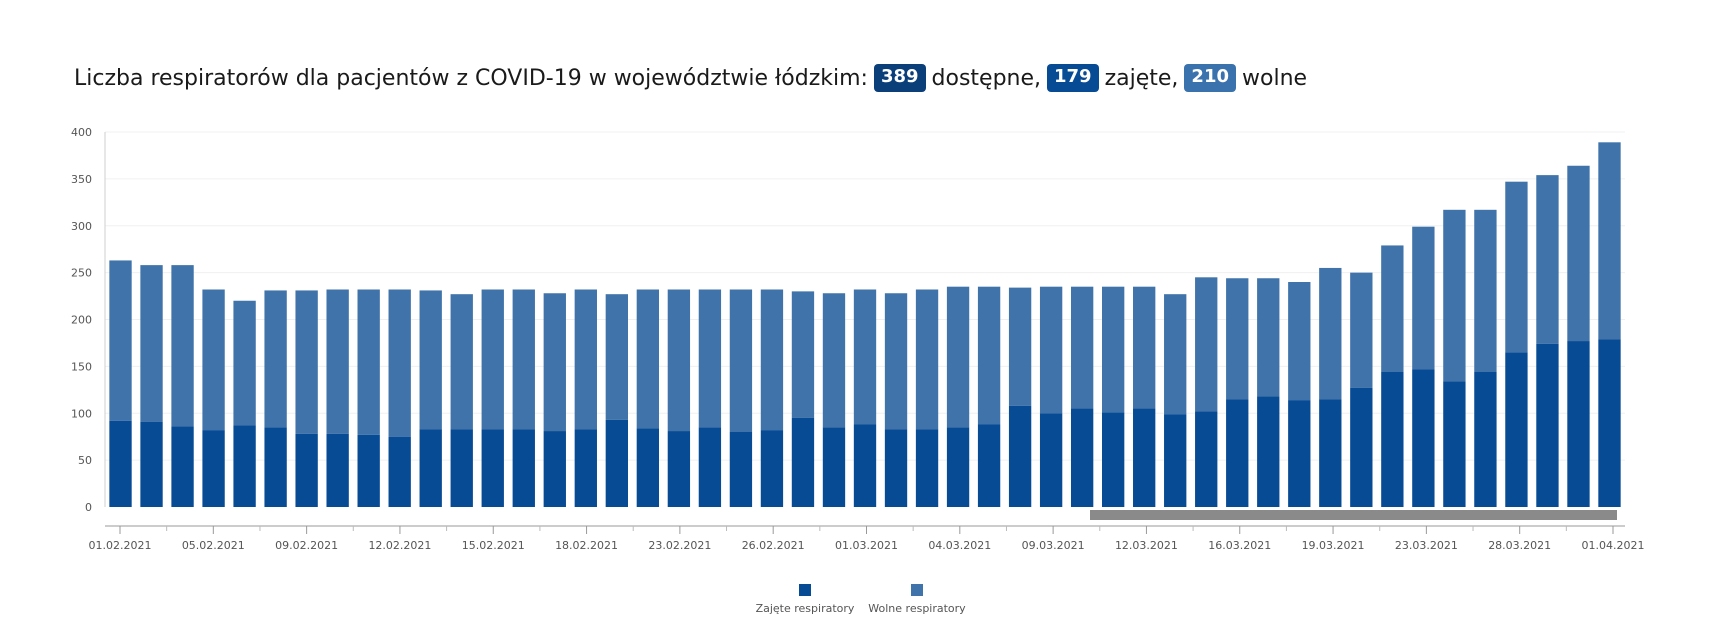  Describe the element at coordinates (917, 599) in the screenshot. I see `legend-item-free: Wolne respiratory` at that location.